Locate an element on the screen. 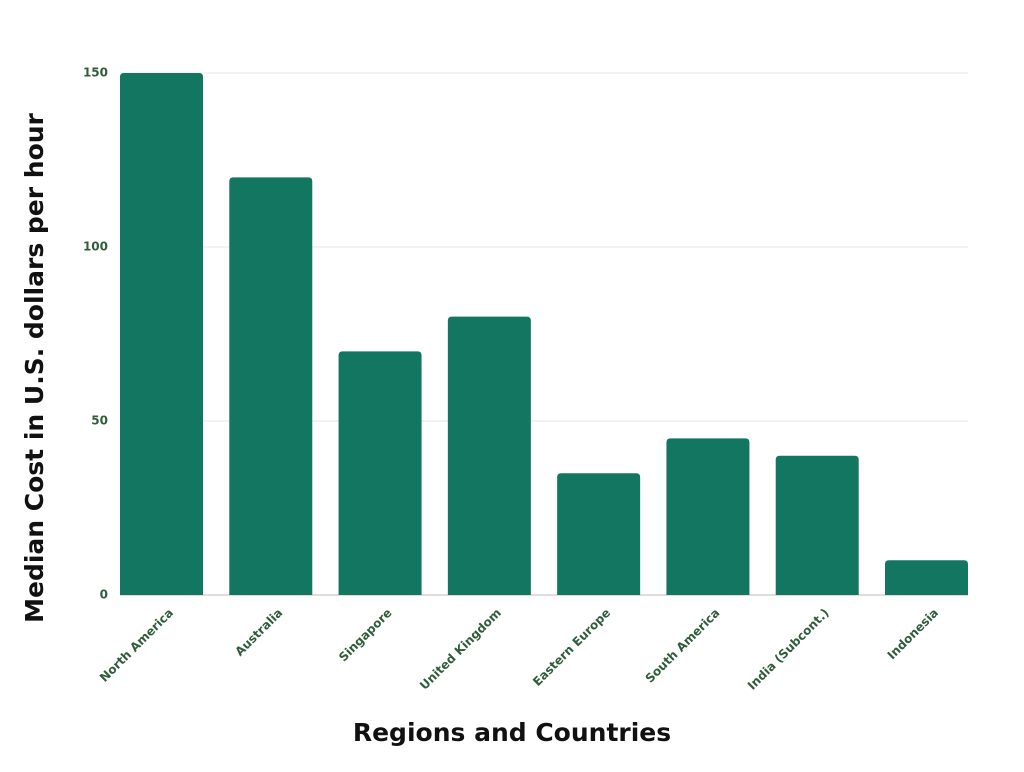  x-tick-label: India (Subcont.) is located at coordinates (788, 649).